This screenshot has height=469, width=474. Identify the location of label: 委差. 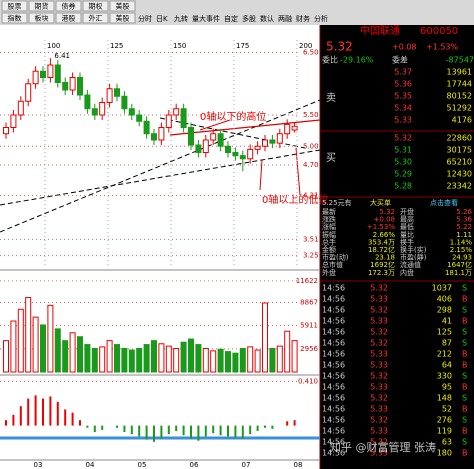
(400, 60).